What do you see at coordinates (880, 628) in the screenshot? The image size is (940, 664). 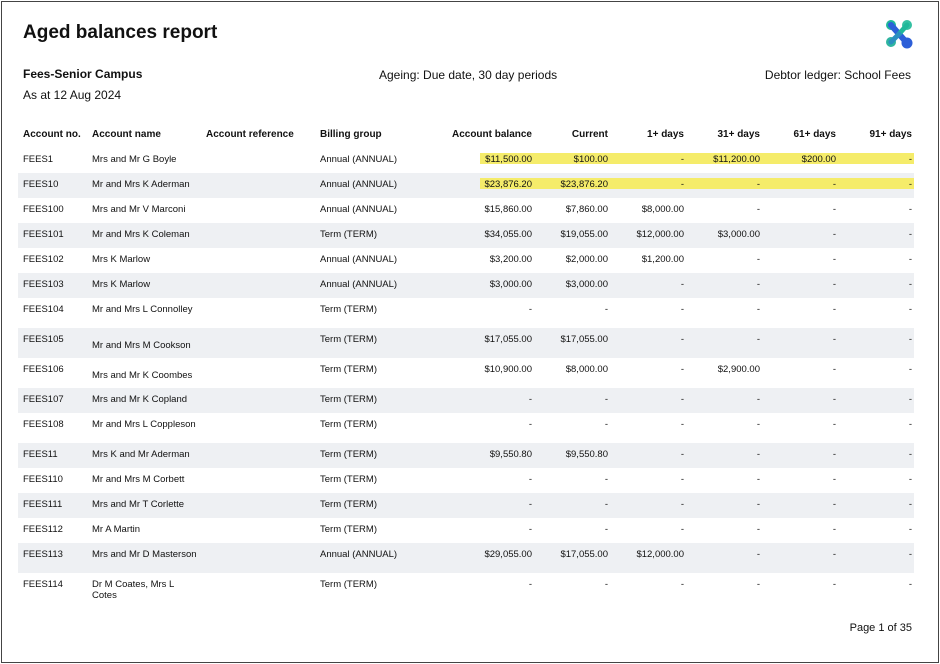 I see `page-number: Page 1 of 35` at bounding box center [880, 628].